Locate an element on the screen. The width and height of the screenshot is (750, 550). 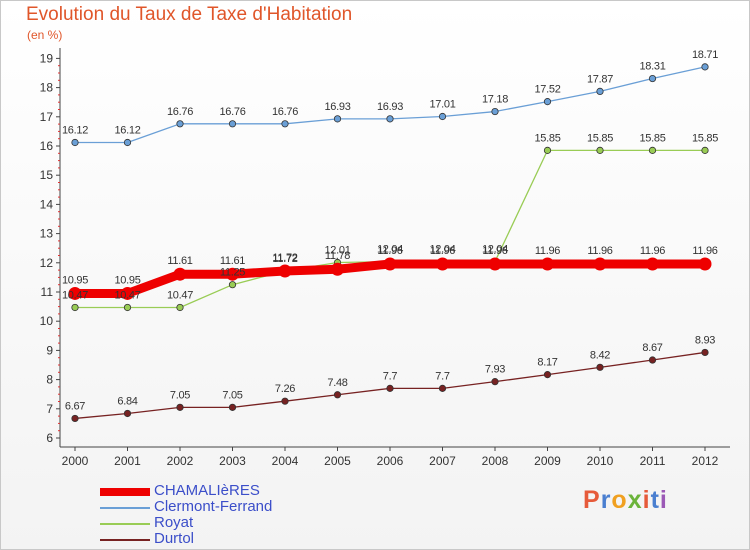
data-label: 8.67 is located at coordinates (652, 348).